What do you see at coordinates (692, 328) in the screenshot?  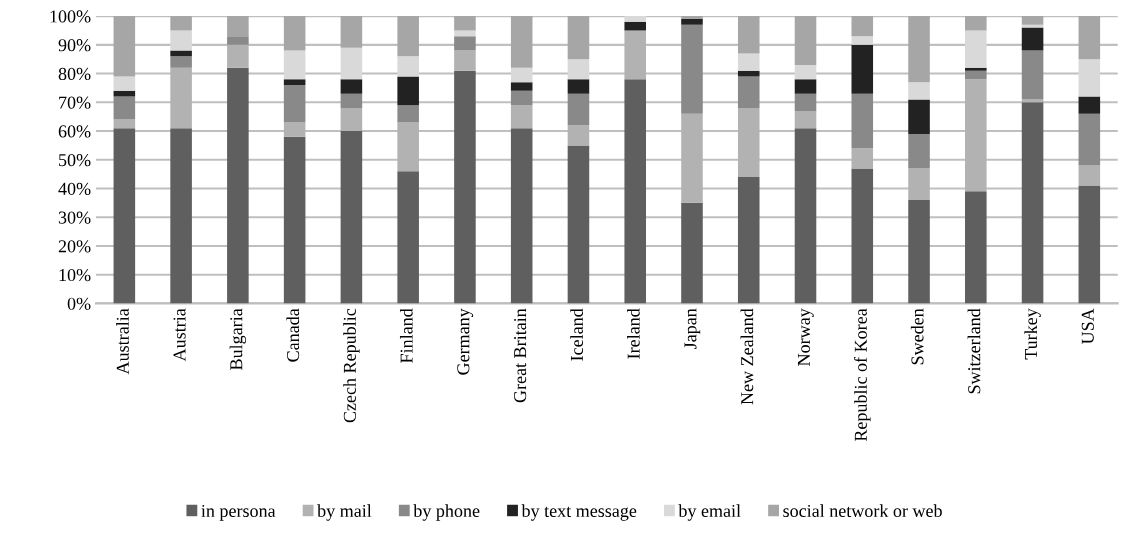 I see `x-tick-label: Japan` at bounding box center [692, 328].